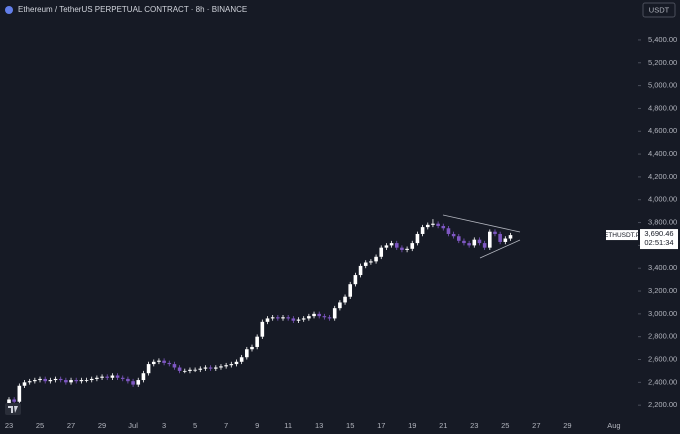 The height and width of the screenshot is (434, 680). Describe the element at coordinates (662, 381) in the screenshot. I see `y-tick-label: 2,400.00` at that location.